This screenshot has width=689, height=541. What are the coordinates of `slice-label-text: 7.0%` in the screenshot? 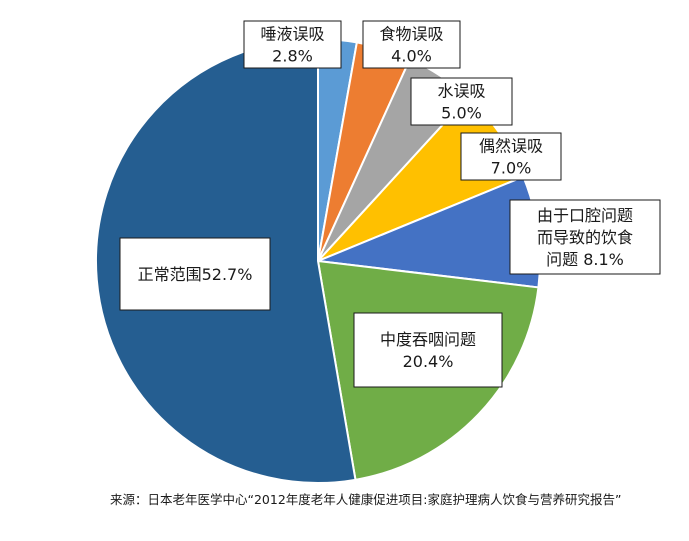 It's located at (511, 168).